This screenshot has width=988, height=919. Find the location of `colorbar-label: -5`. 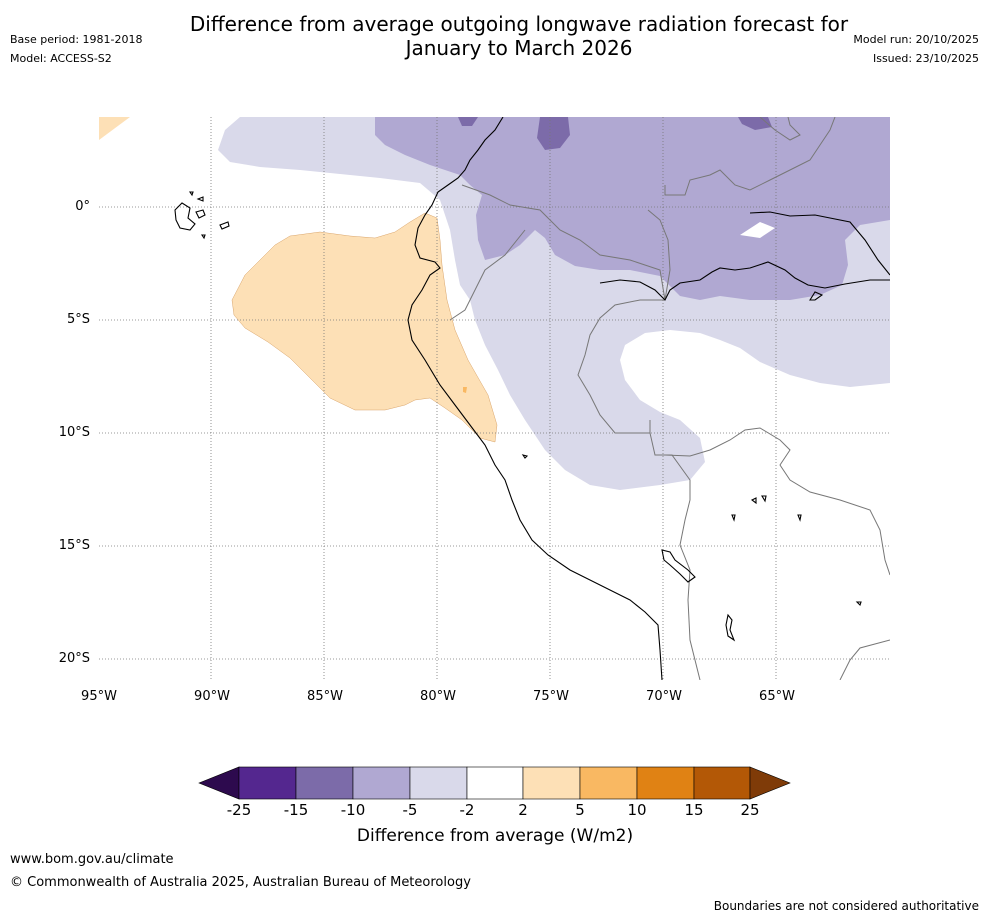

colorbar-label: -5 is located at coordinates (410, 810).